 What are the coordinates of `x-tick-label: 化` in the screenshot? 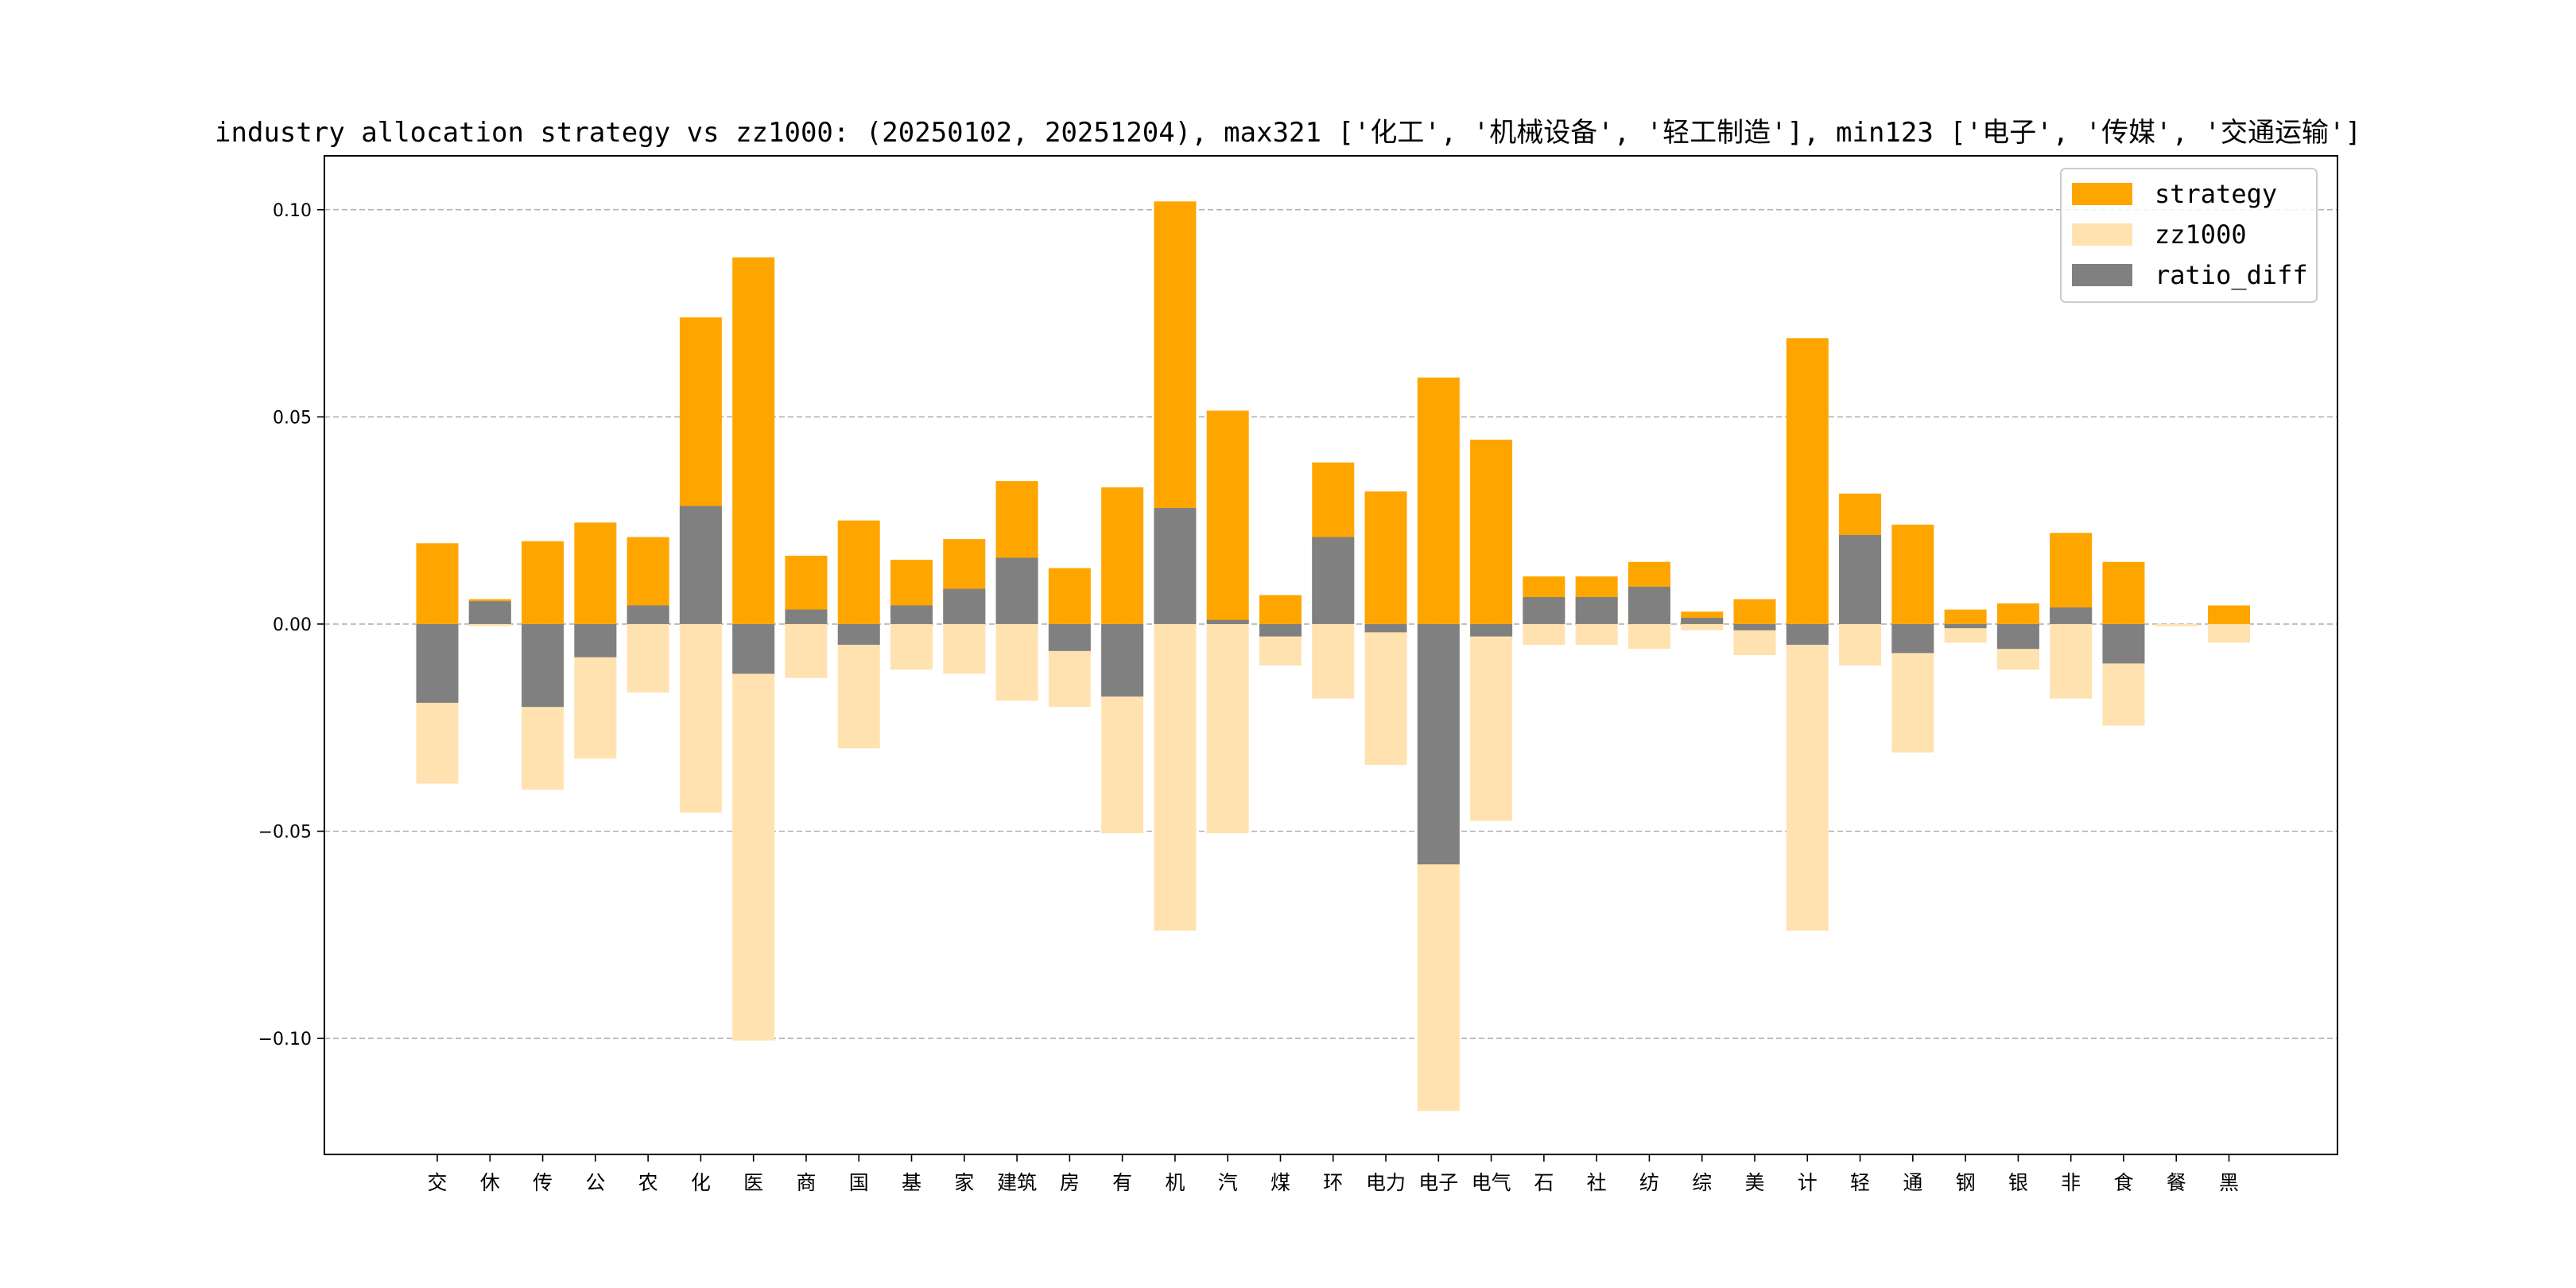 It's located at (701, 1182).